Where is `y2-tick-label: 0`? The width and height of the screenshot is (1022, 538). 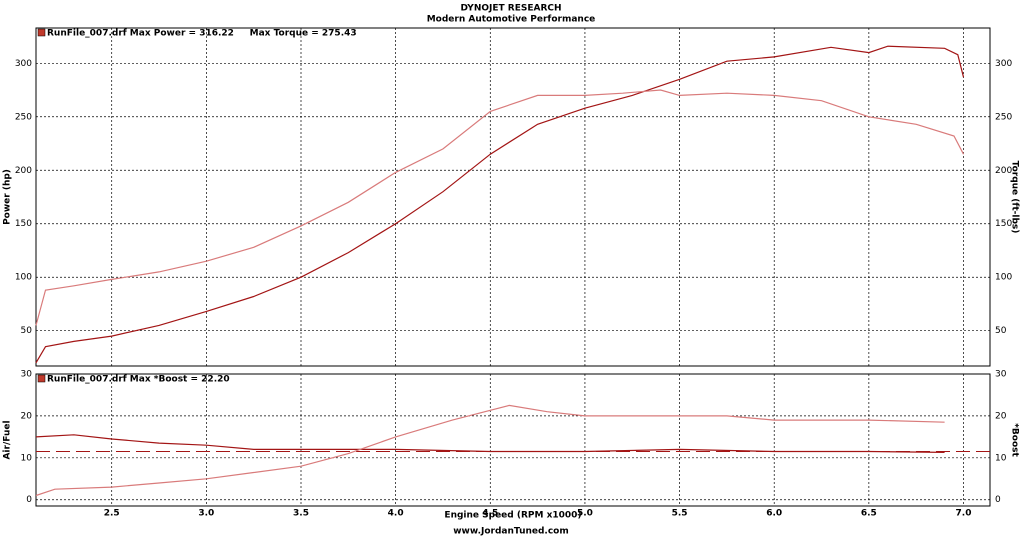
y2-tick-label: 0 is located at coordinates (998, 500).